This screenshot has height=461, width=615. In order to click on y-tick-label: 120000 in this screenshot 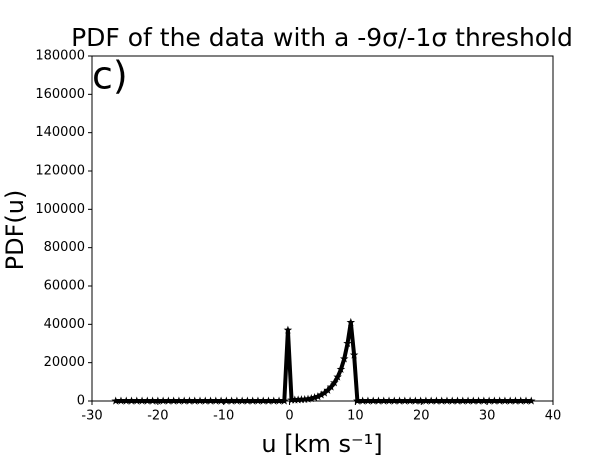, I will do `click(60, 171)`.